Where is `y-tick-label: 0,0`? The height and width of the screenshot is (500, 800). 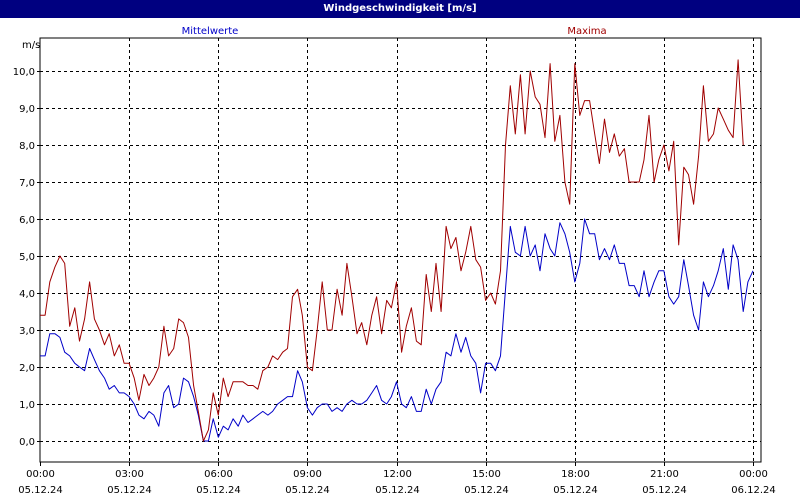 y-tick-label: 0,0 is located at coordinates (27, 442).